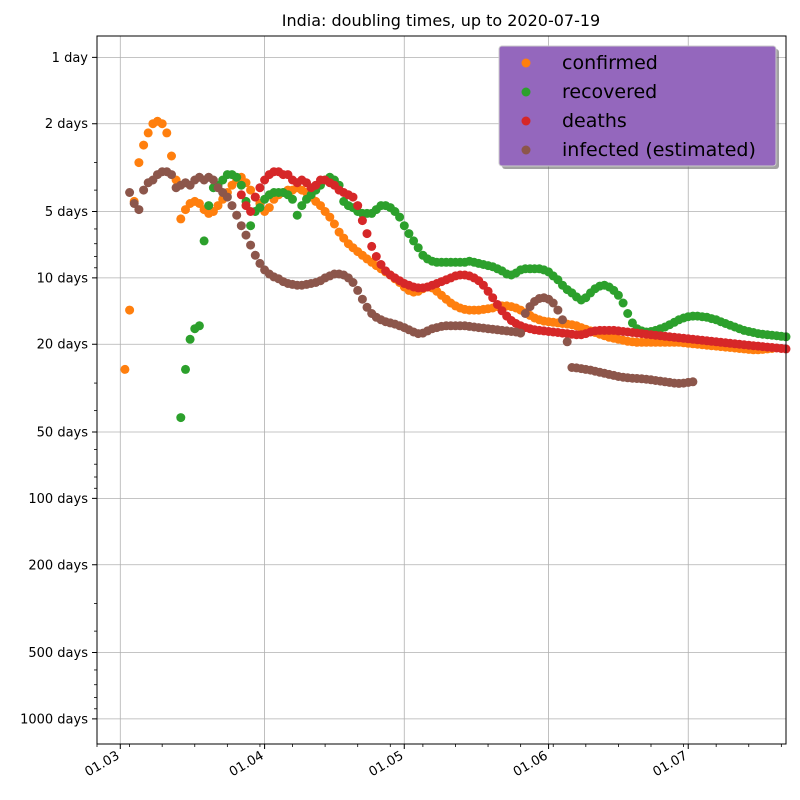 This screenshot has height=800, width=800. I want to click on y-tick-label: 500 days, so click(58, 653).